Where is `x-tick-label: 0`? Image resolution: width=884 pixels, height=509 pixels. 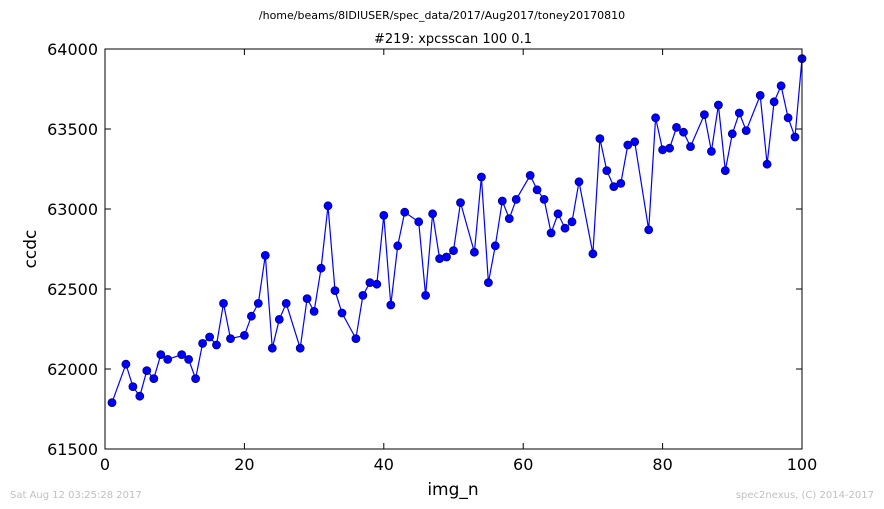
x-tick-label: 0 is located at coordinates (105, 464).